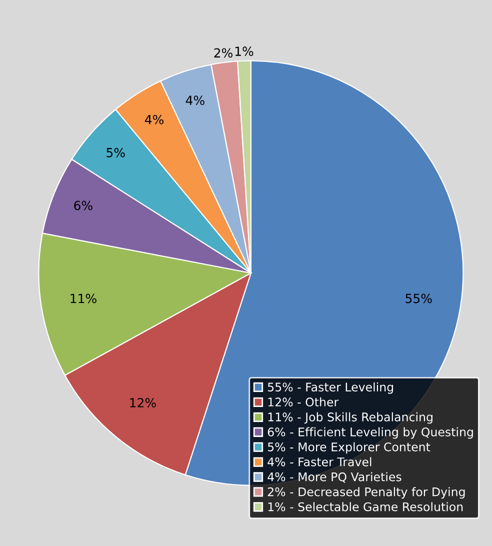 The width and height of the screenshot is (492, 546). I want to click on legend-label: 12% - Other, so click(303, 401).